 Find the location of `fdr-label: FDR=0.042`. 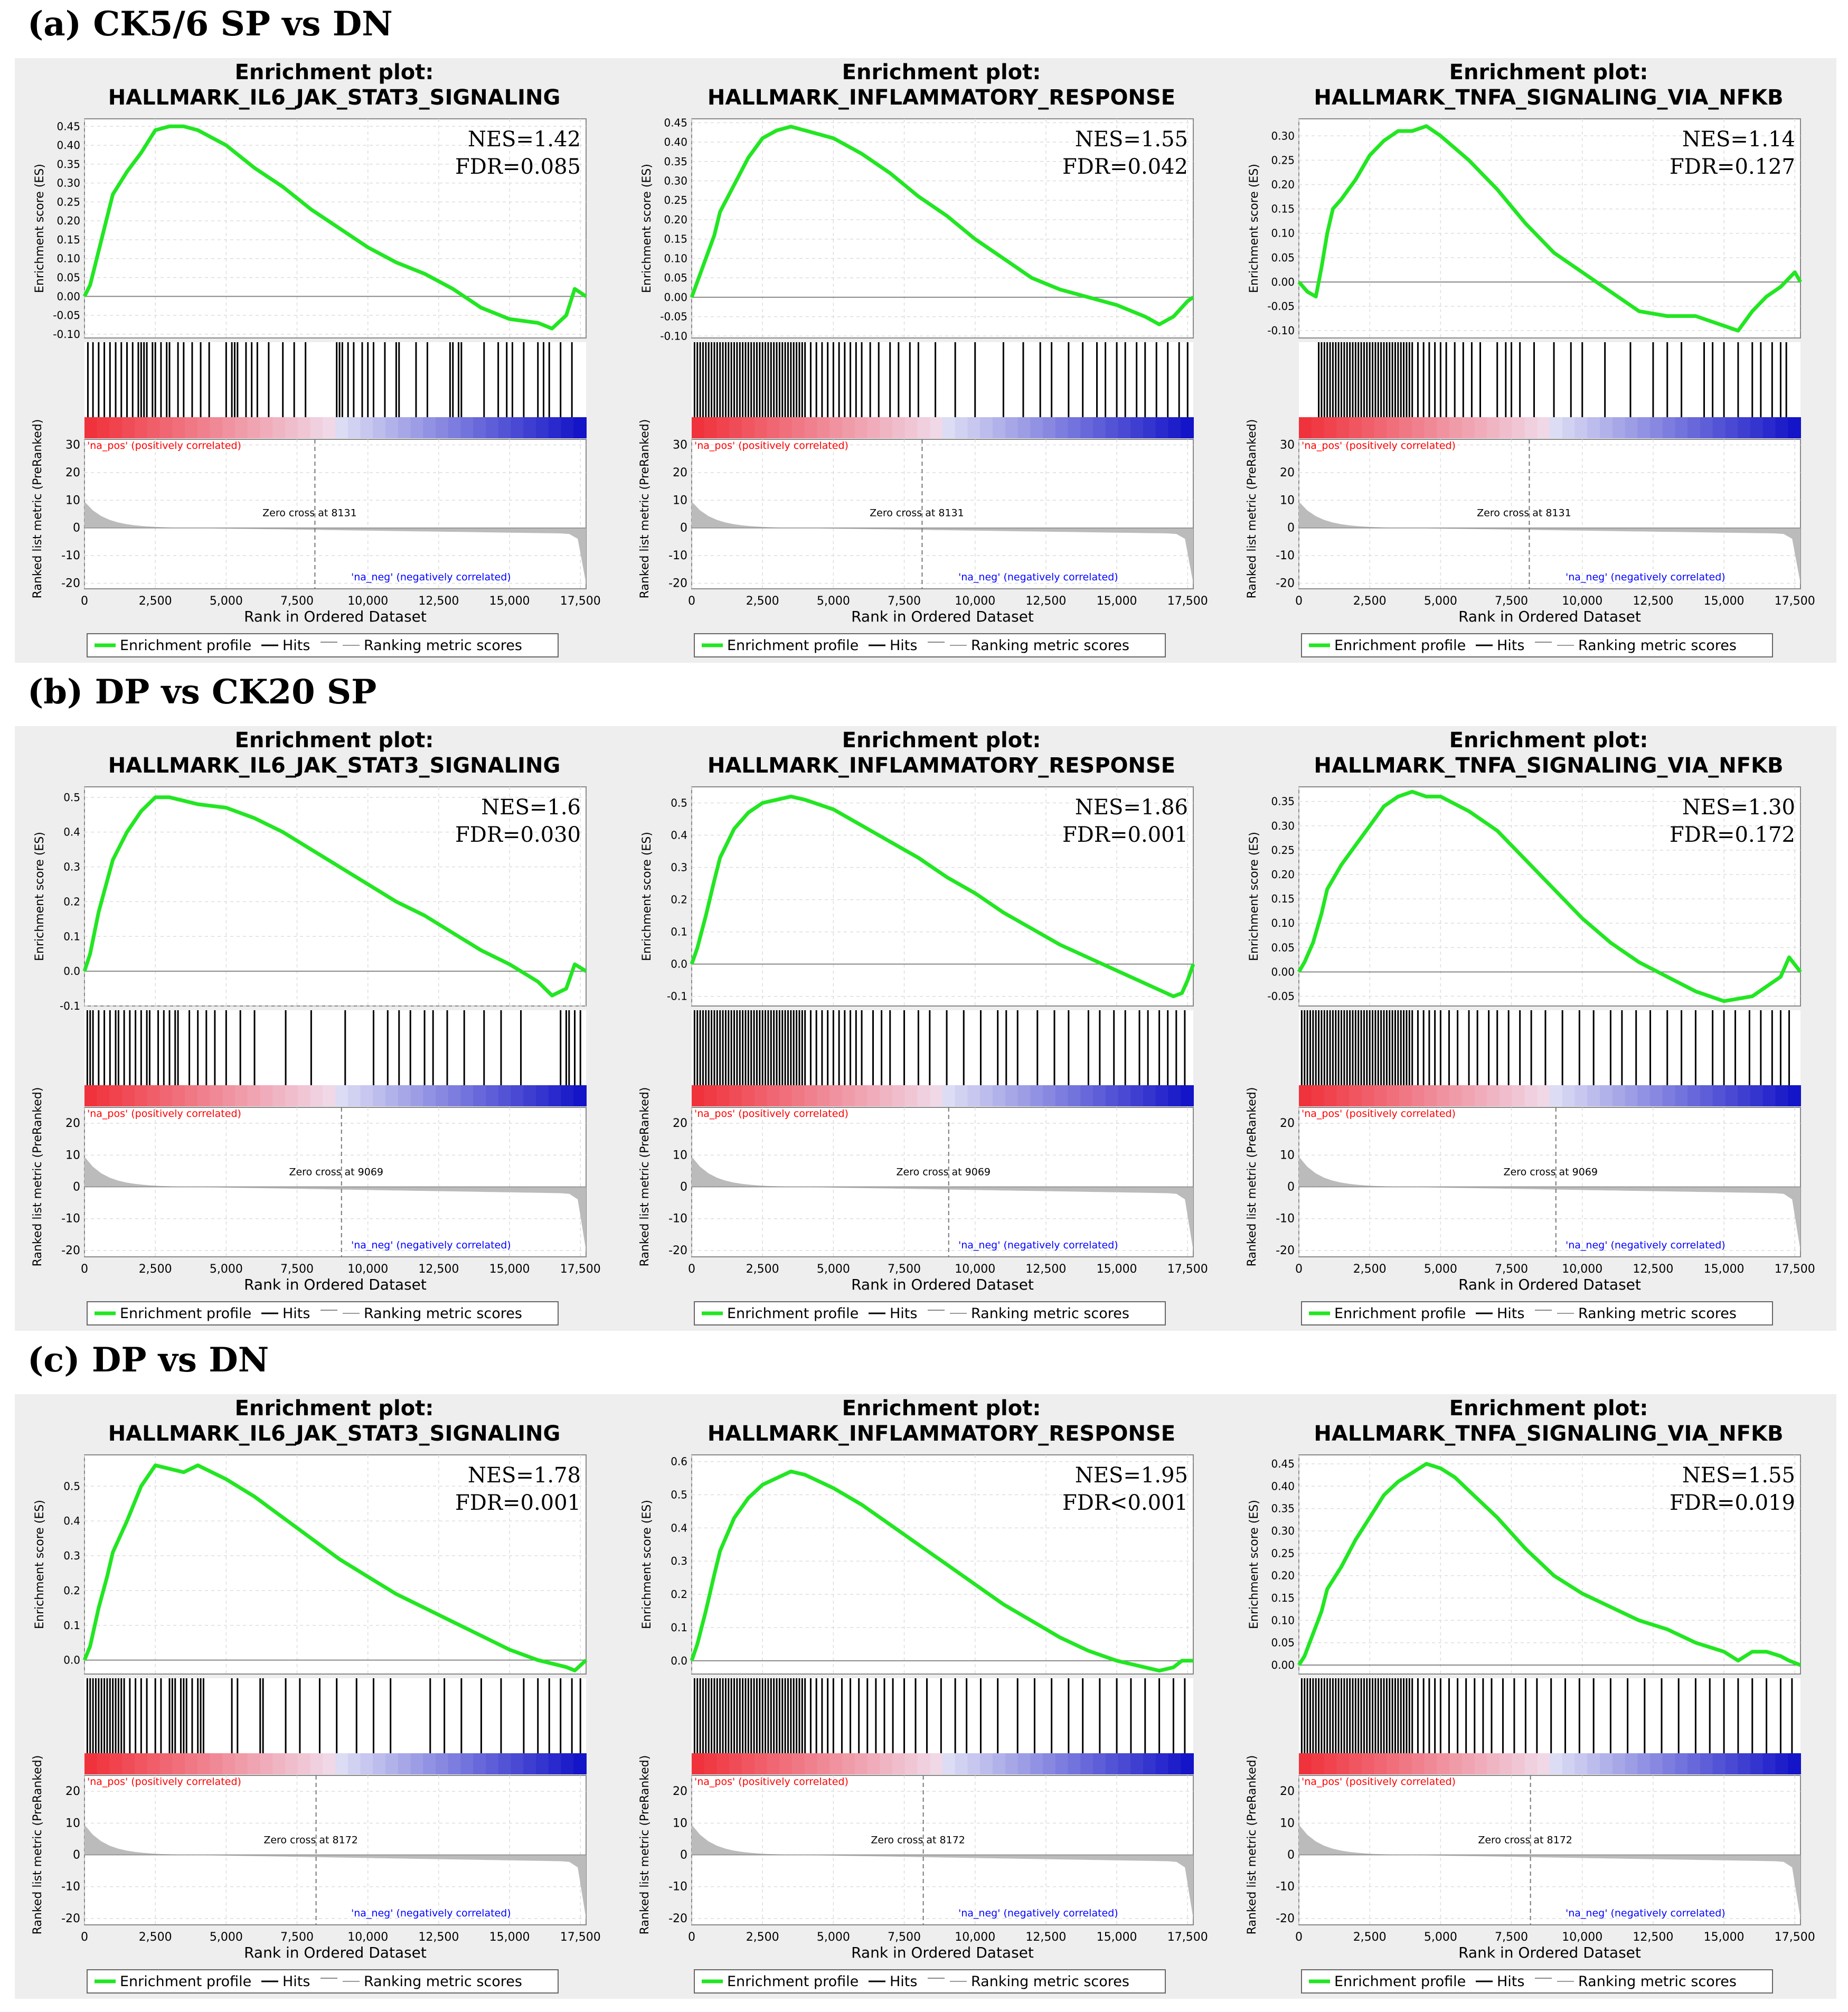

fdr-label: FDR=0.042 is located at coordinates (1125, 167).